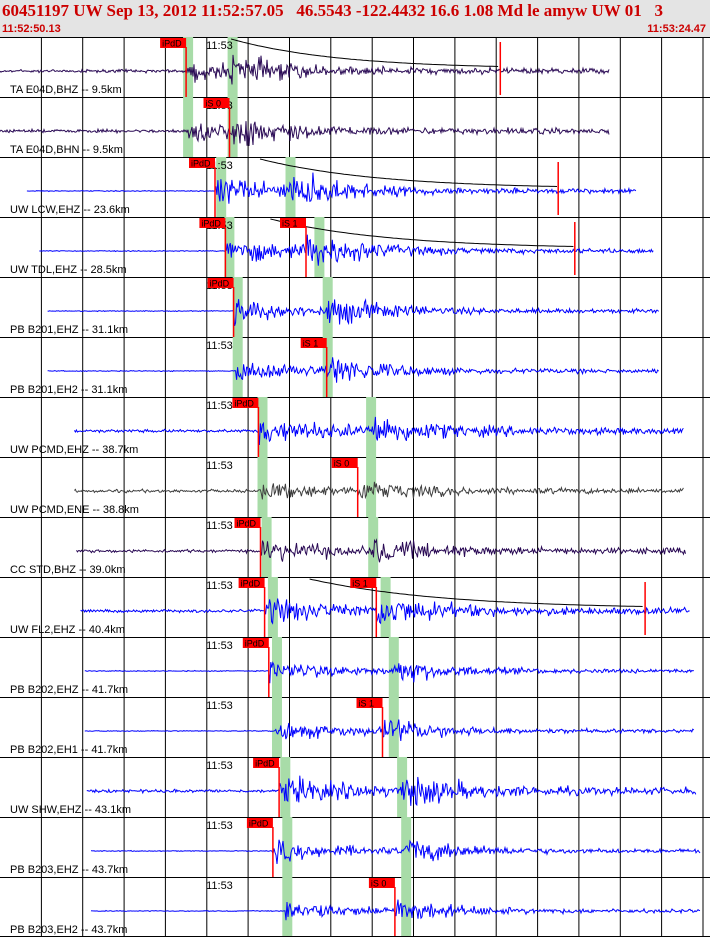 The width and height of the screenshot is (710, 938). What do you see at coordinates (676, 29) in the screenshot?
I see `window-end-time: 11:53:24.47` at bounding box center [676, 29].